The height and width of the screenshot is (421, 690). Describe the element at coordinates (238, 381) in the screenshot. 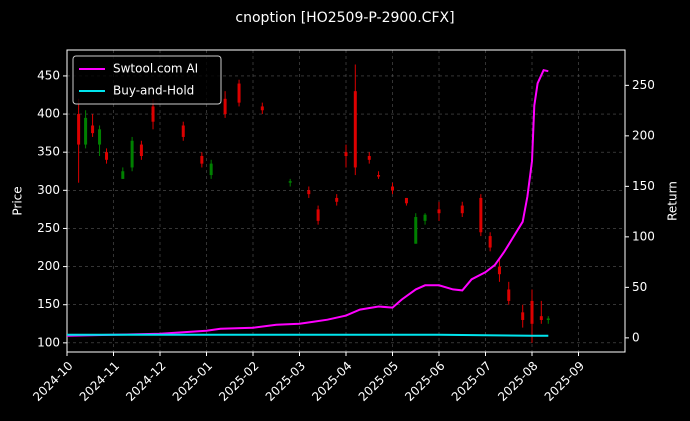

I see `x-tick-label: 2025-02` at that location.